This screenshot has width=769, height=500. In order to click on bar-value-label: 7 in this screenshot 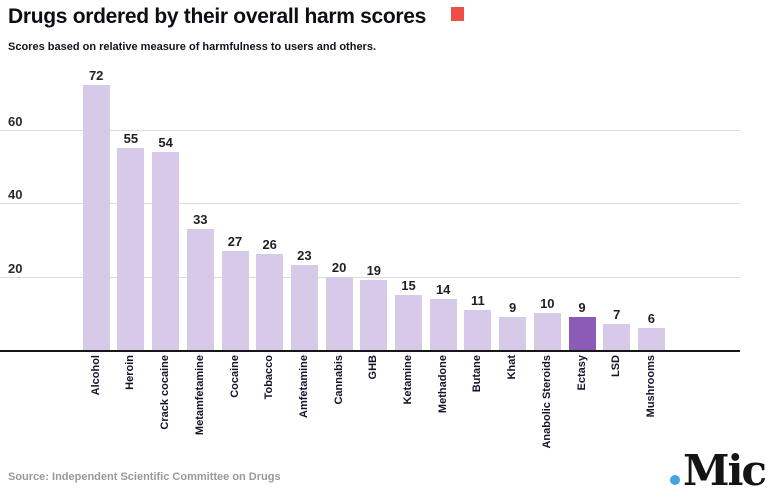, I will do `click(617, 315)`.